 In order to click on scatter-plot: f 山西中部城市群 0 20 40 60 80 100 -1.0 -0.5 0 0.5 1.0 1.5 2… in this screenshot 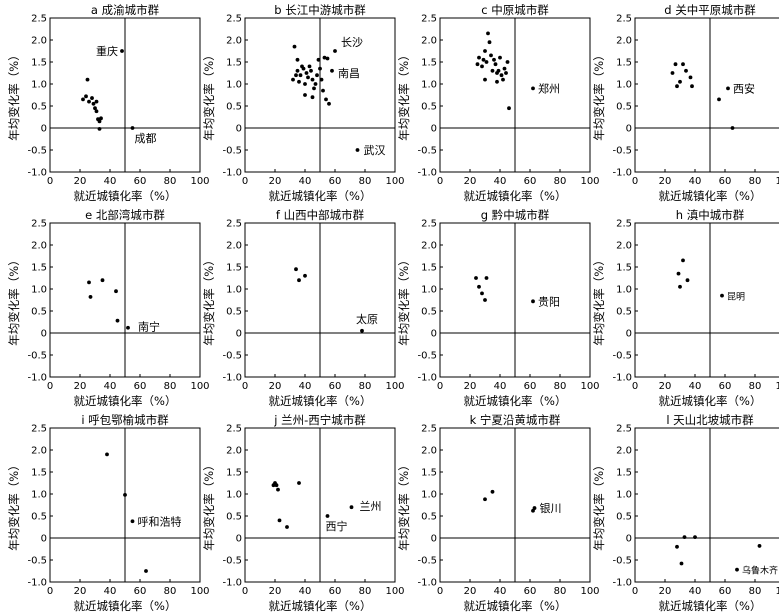, I will do `click(303, 308)`.